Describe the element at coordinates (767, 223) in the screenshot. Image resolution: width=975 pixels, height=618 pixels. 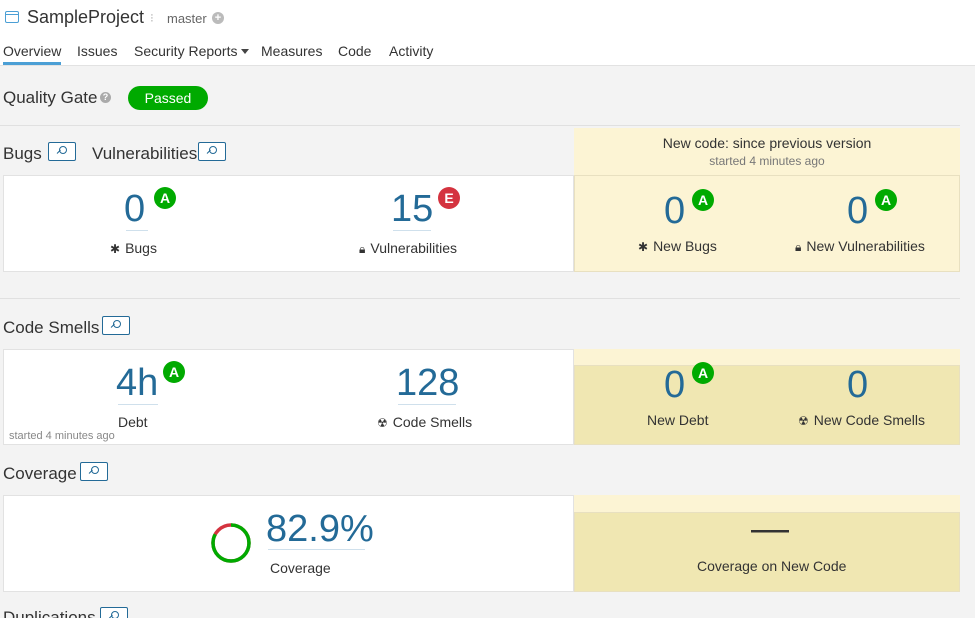
I see `new-reliability-panel` at that location.